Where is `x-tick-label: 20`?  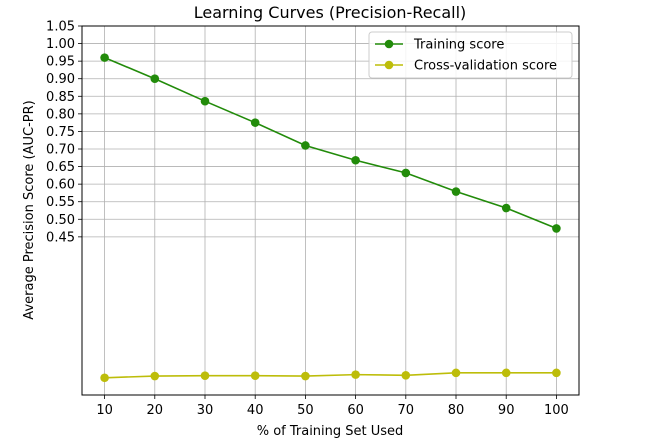 x-tick-label: 20 is located at coordinates (155, 410).